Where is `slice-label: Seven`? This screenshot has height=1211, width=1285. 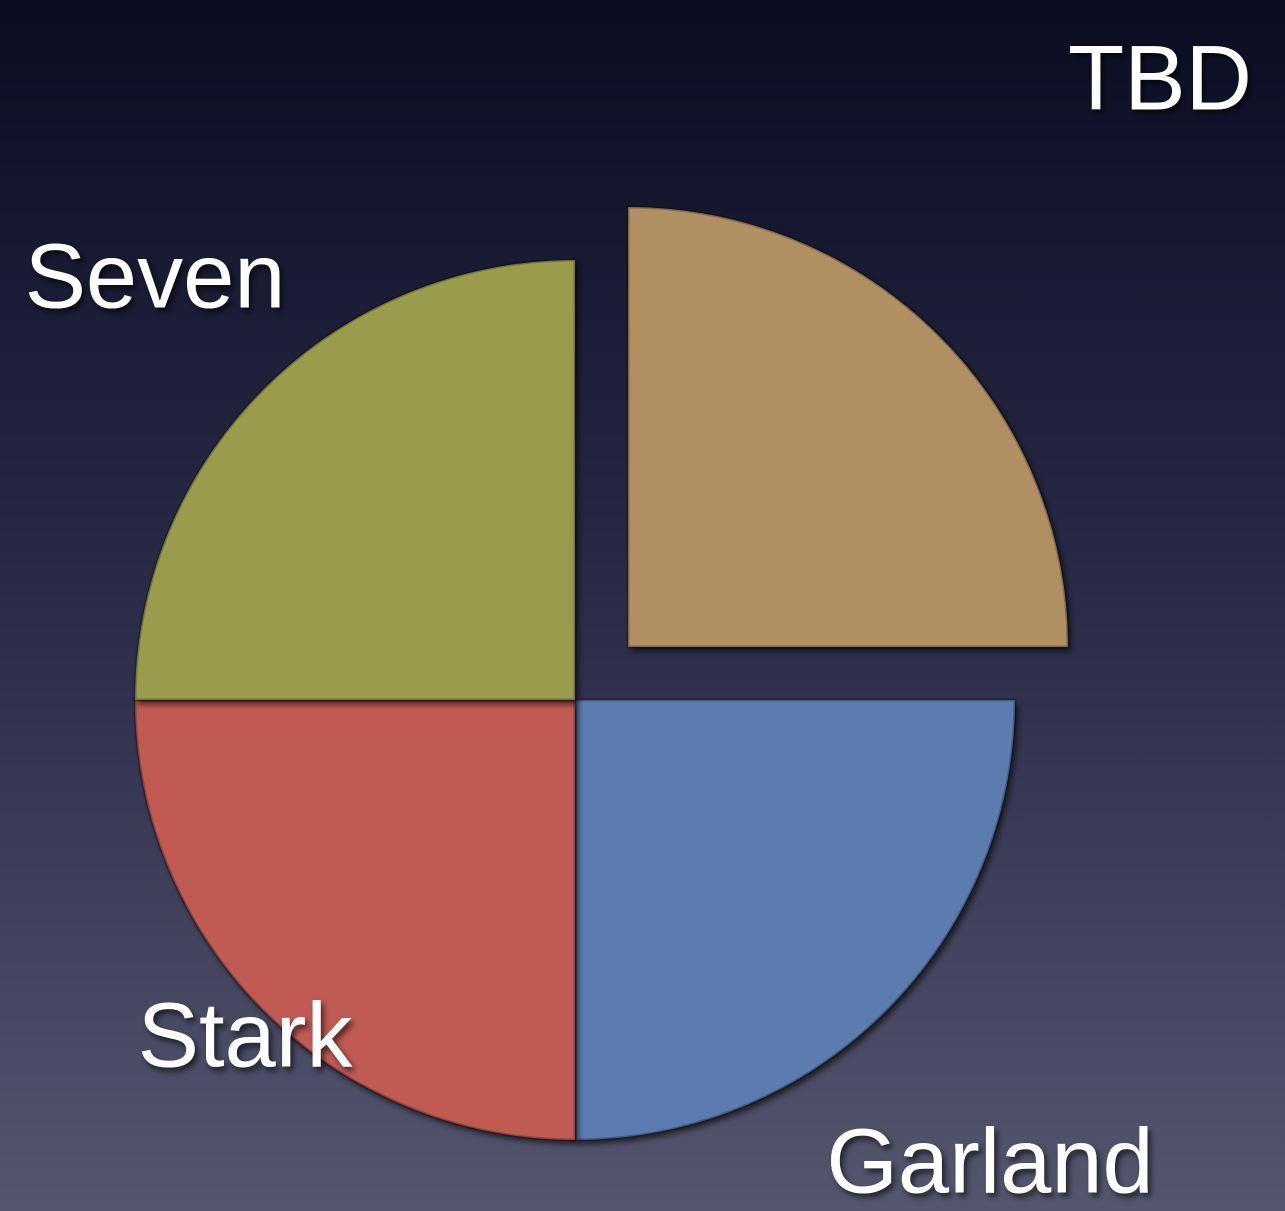
slice-label: Seven is located at coordinates (155, 276).